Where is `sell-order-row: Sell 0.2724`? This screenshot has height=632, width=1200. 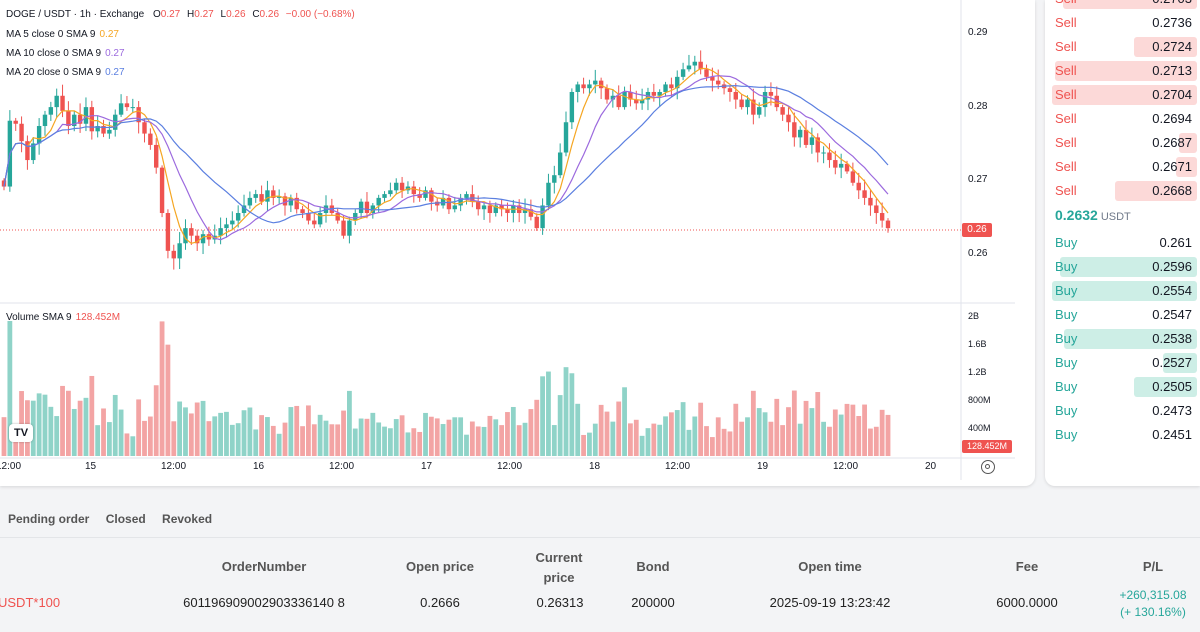
sell-order-row: Sell 0.2724 is located at coordinates (1122, 47).